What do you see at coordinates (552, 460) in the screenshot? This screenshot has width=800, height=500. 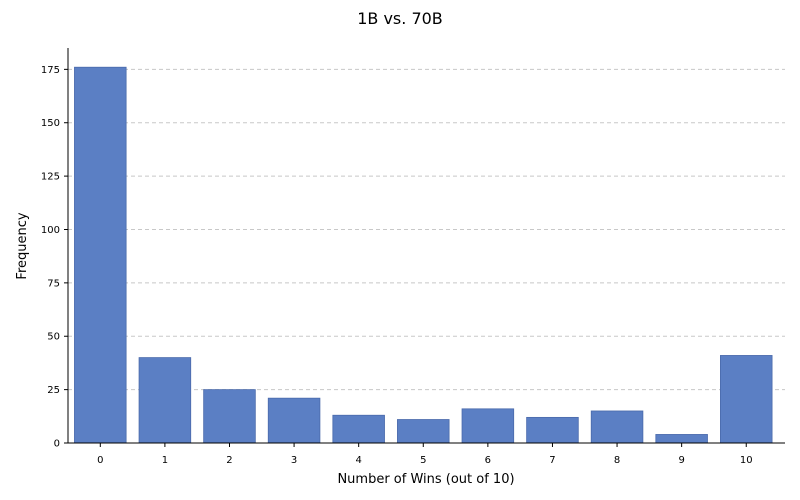 I see `x-tick-label-7: 7` at bounding box center [552, 460].